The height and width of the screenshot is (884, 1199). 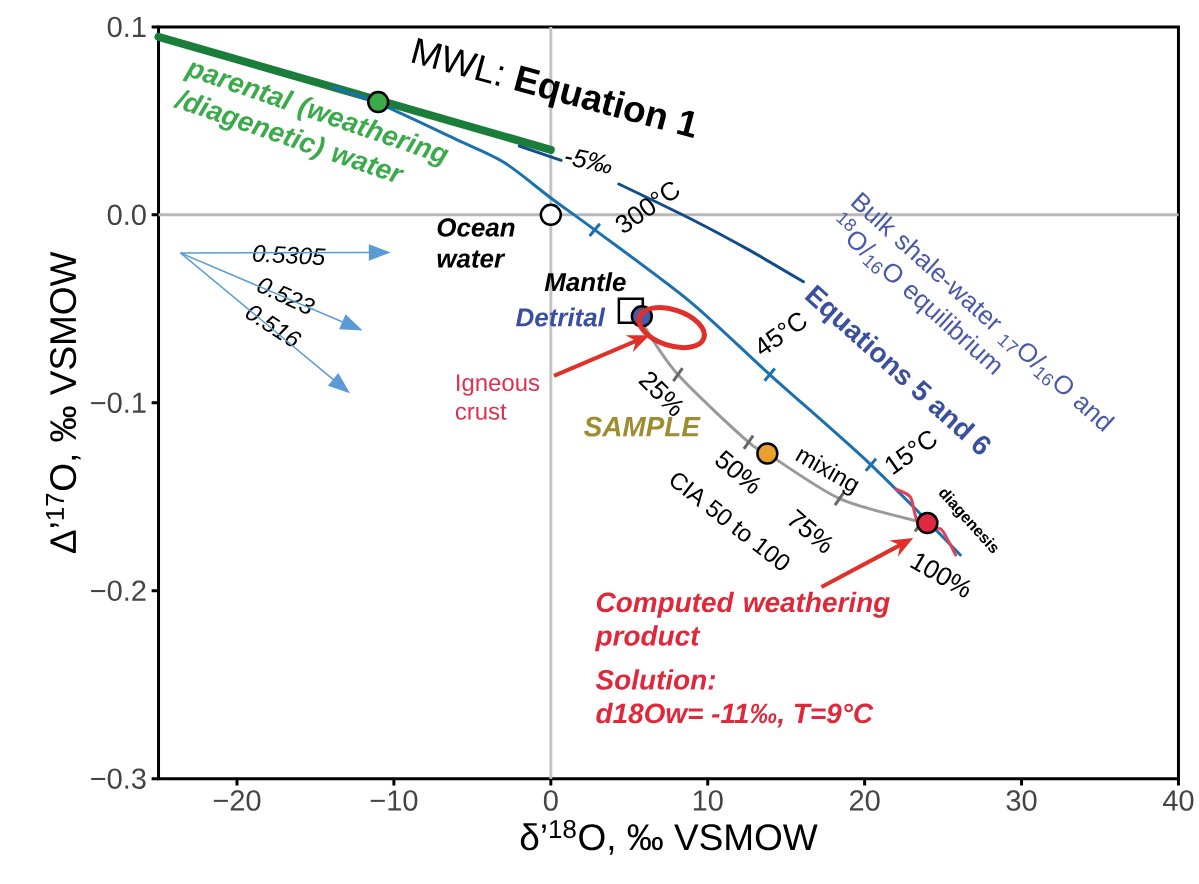 What do you see at coordinates (735, 715) in the screenshot?
I see `annotation: d18Ow= -11‰, T=9°C` at bounding box center [735, 715].